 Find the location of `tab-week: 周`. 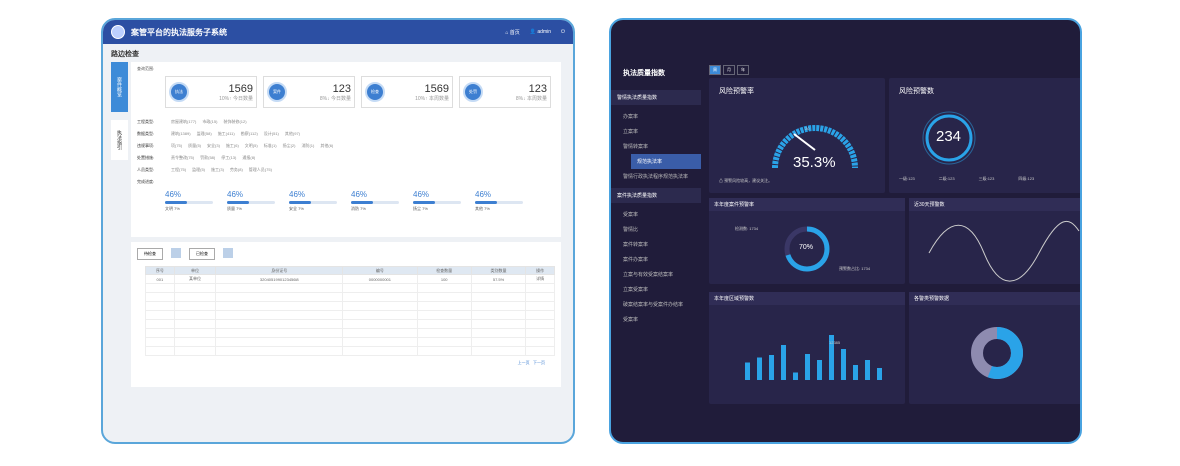

tab-week: 周 is located at coordinates (715, 70).